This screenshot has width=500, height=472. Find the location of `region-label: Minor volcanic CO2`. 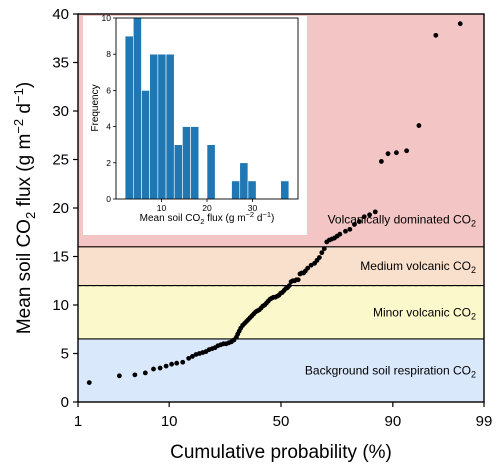

region-label: Minor volcanic CO2 is located at coordinates (424, 313).